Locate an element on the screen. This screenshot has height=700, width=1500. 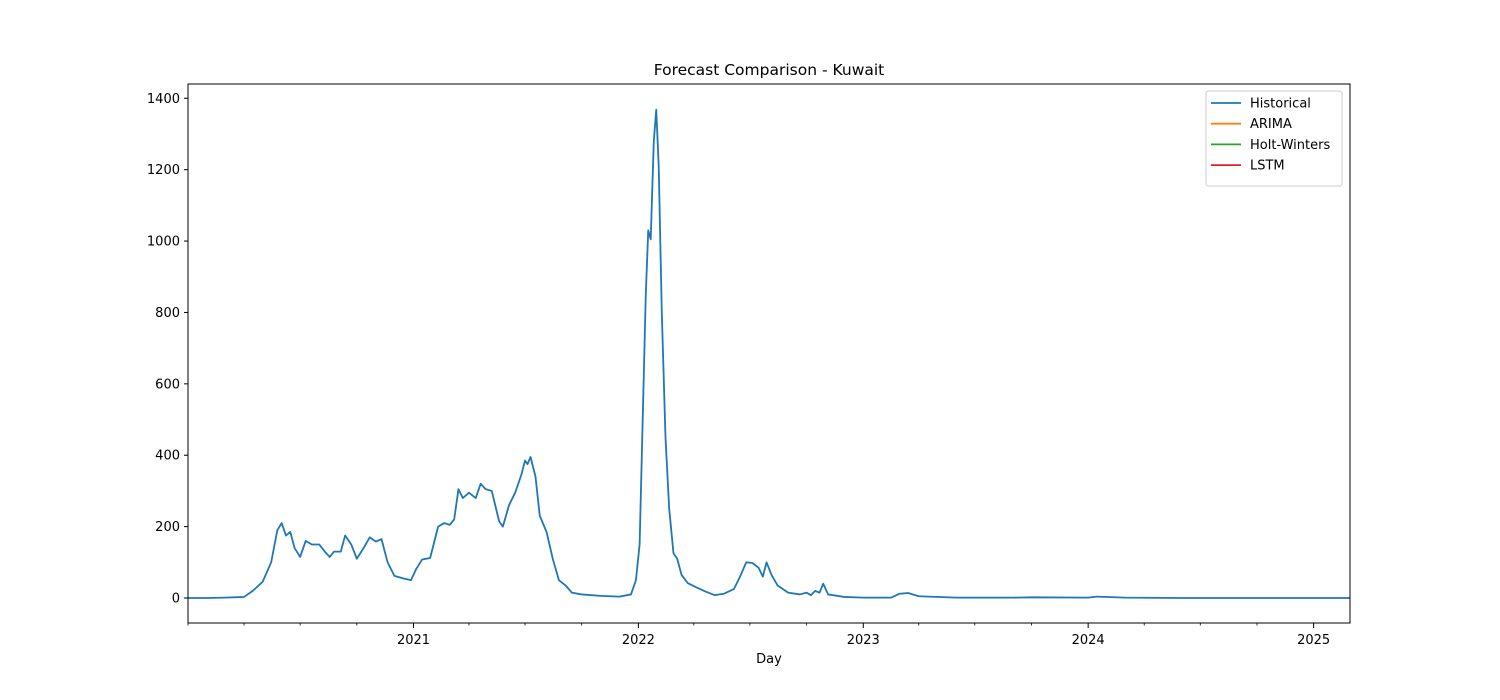
x-tick-label: 2025 is located at coordinates (1313, 640).